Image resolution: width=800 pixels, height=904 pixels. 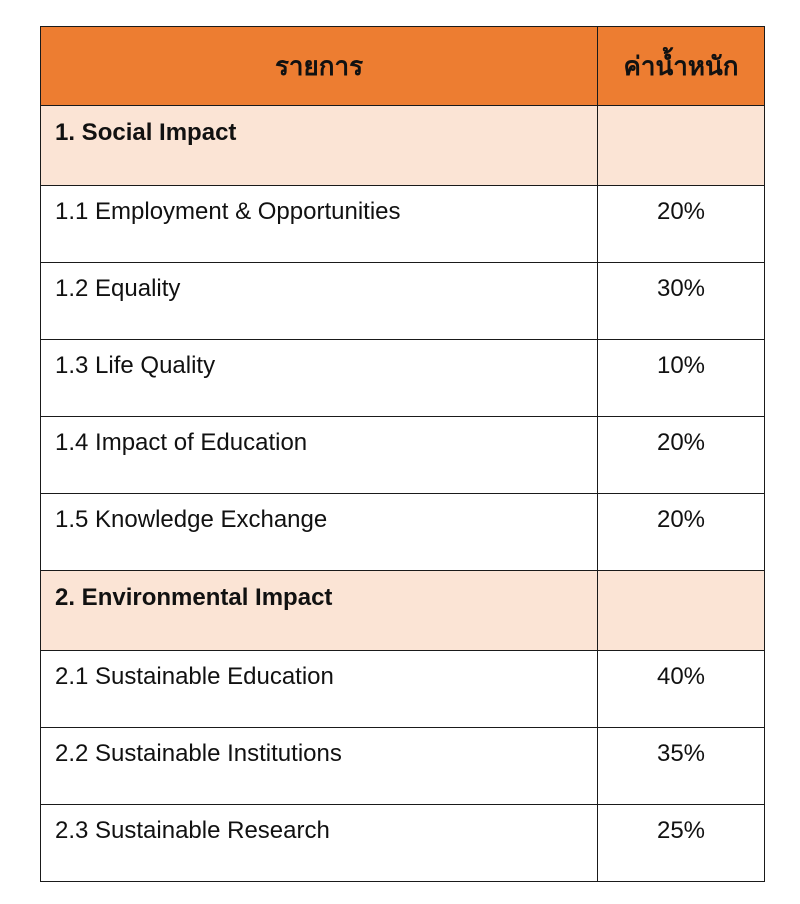 I want to click on row-weight: 10%, so click(x=681, y=378).